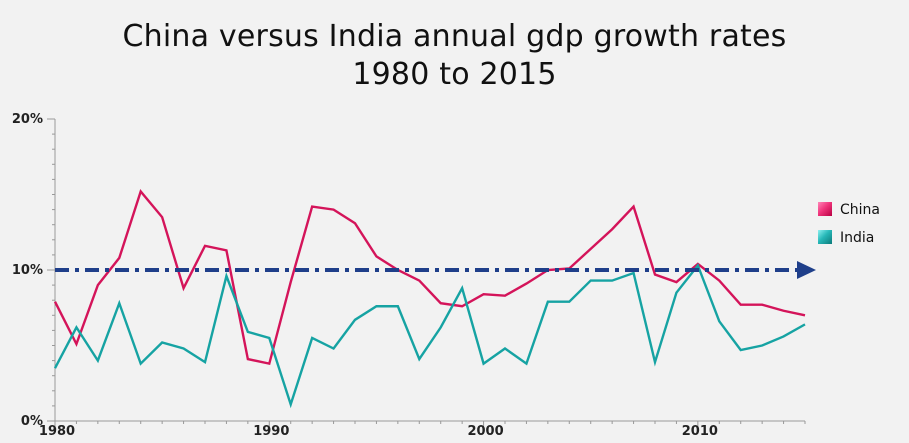 This screenshot has width=909, height=443. I want to click on legend-label-china: China, so click(860, 210).